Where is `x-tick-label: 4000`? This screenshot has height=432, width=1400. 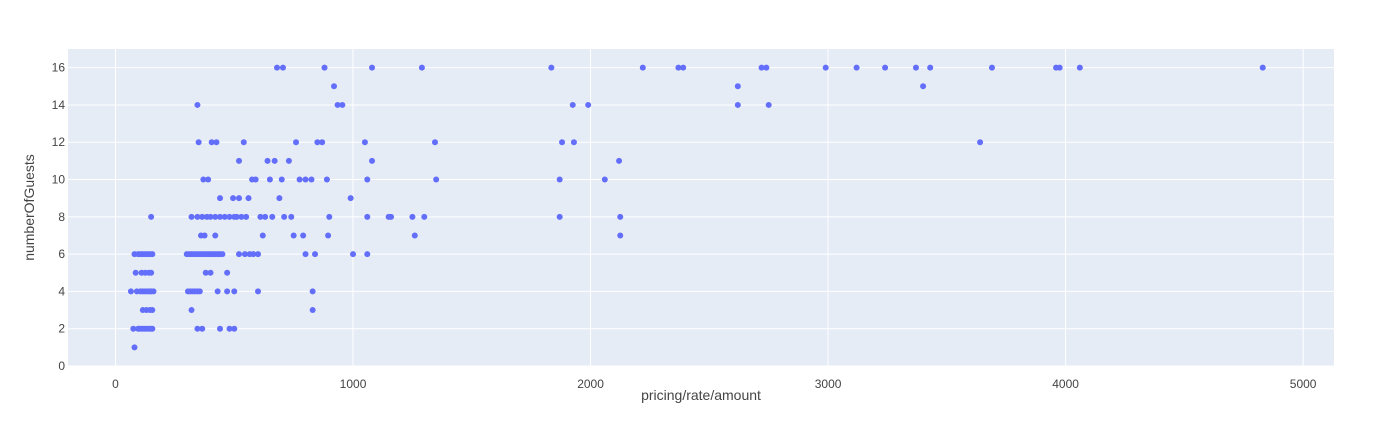
x-tick-label: 4000 is located at coordinates (1065, 384).